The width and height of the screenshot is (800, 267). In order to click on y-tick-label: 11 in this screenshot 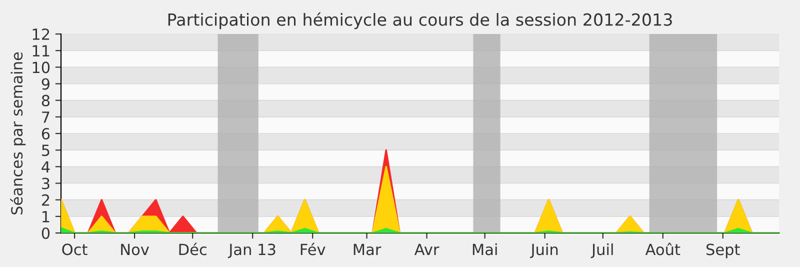, I will do `click(41, 50)`.